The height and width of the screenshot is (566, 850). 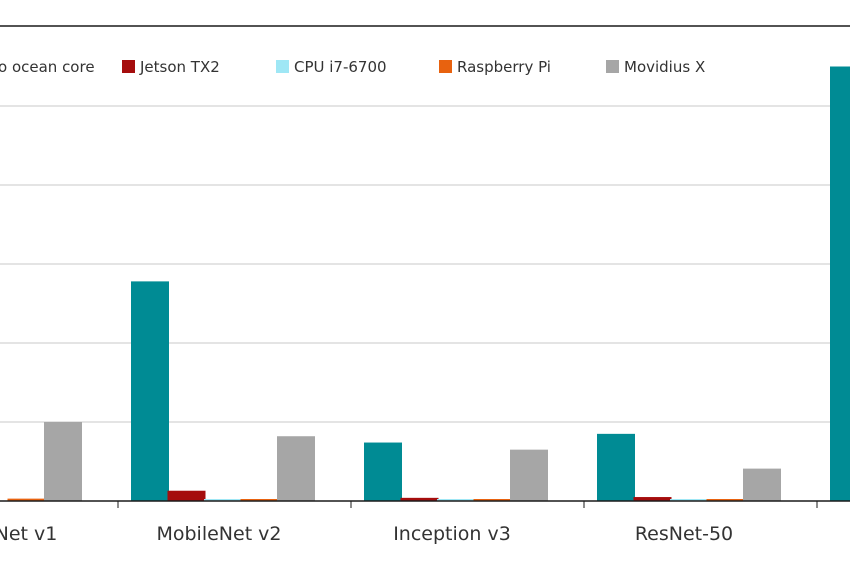 I want to click on x-tick-label: Net v1, so click(x=28, y=534).